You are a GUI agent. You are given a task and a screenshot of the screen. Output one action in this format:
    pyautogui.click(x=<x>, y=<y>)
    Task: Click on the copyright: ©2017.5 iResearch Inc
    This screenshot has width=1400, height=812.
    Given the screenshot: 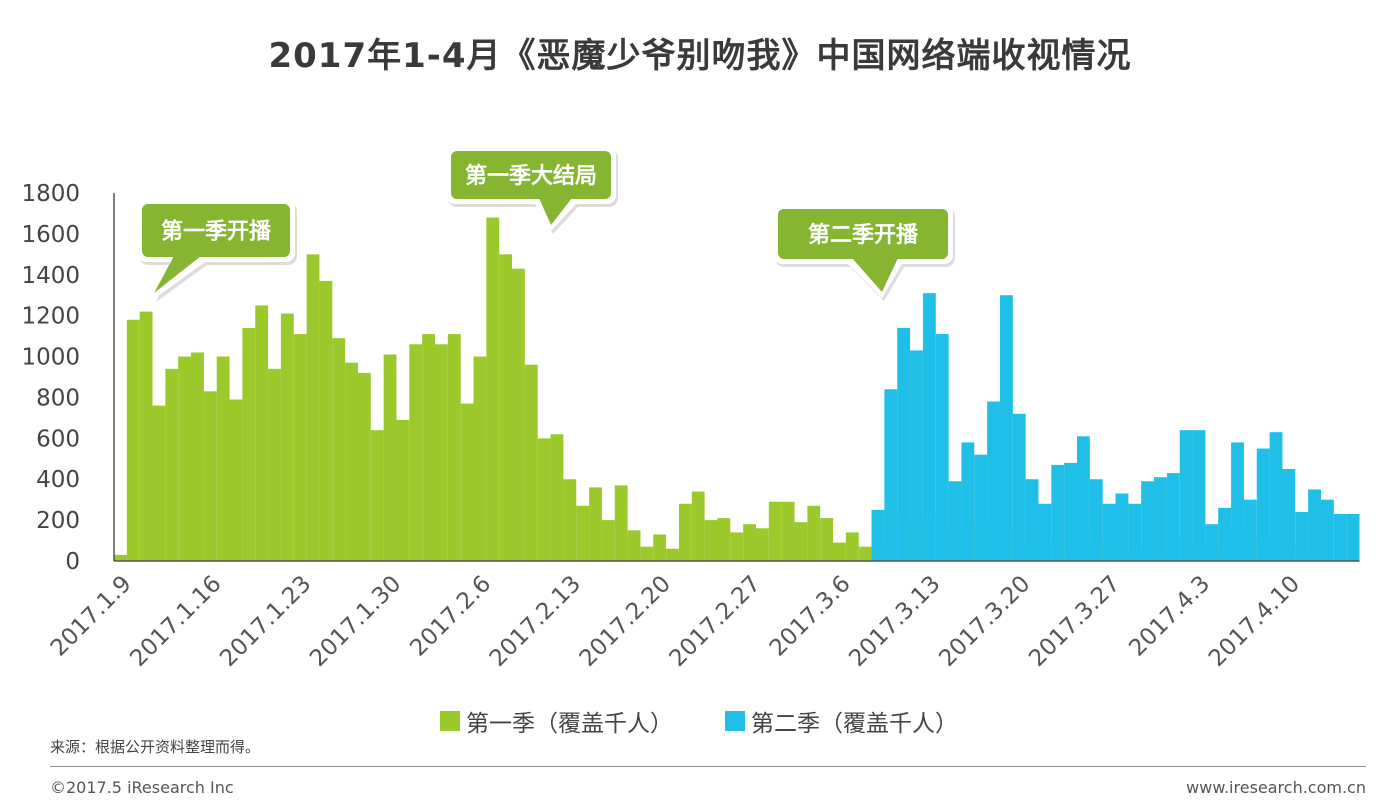 What is the action you would take?
    pyautogui.click(x=142, y=787)
    